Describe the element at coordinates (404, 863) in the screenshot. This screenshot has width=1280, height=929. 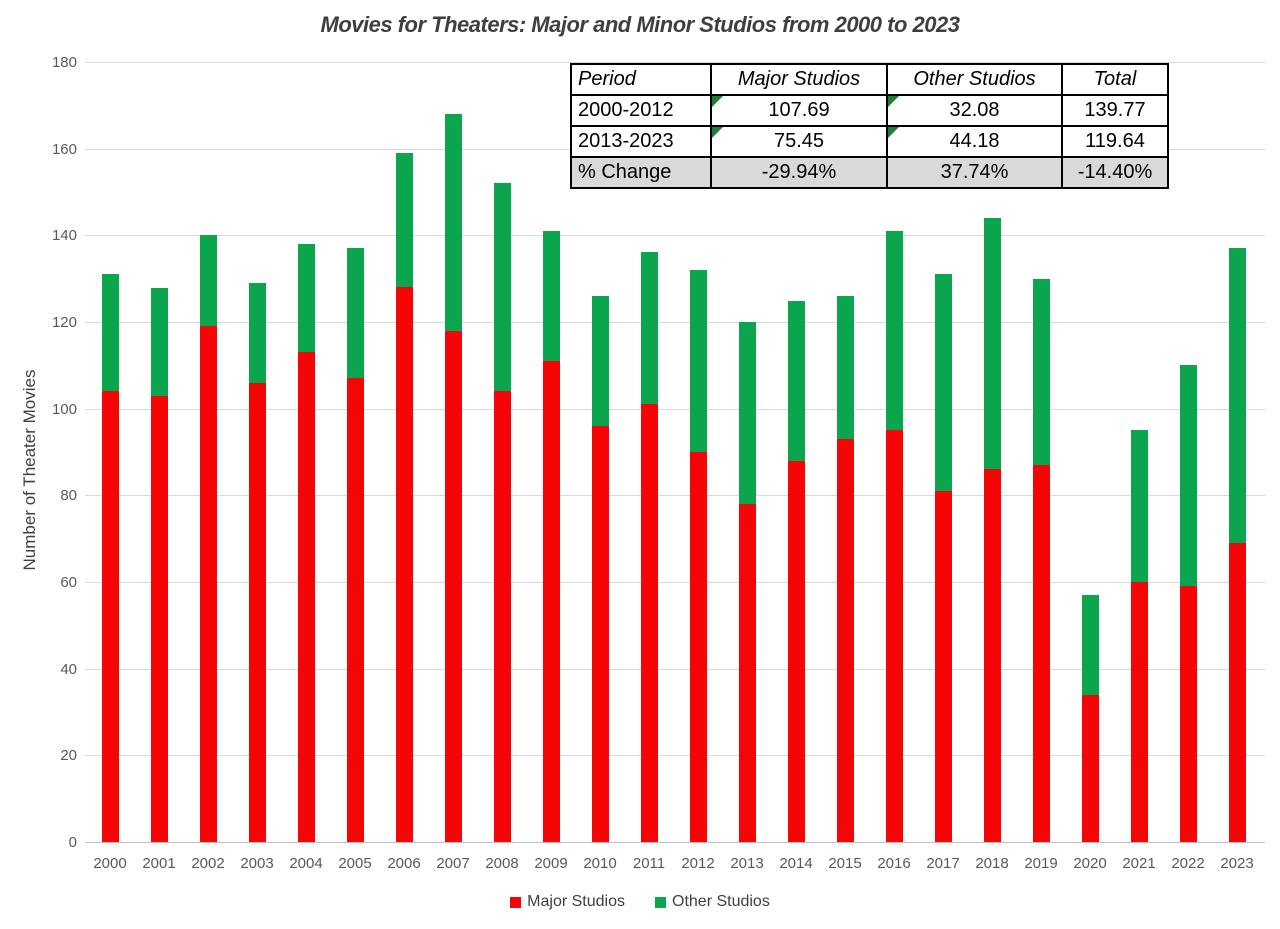
I see `x-tick-label-2006: 2006` at that location.